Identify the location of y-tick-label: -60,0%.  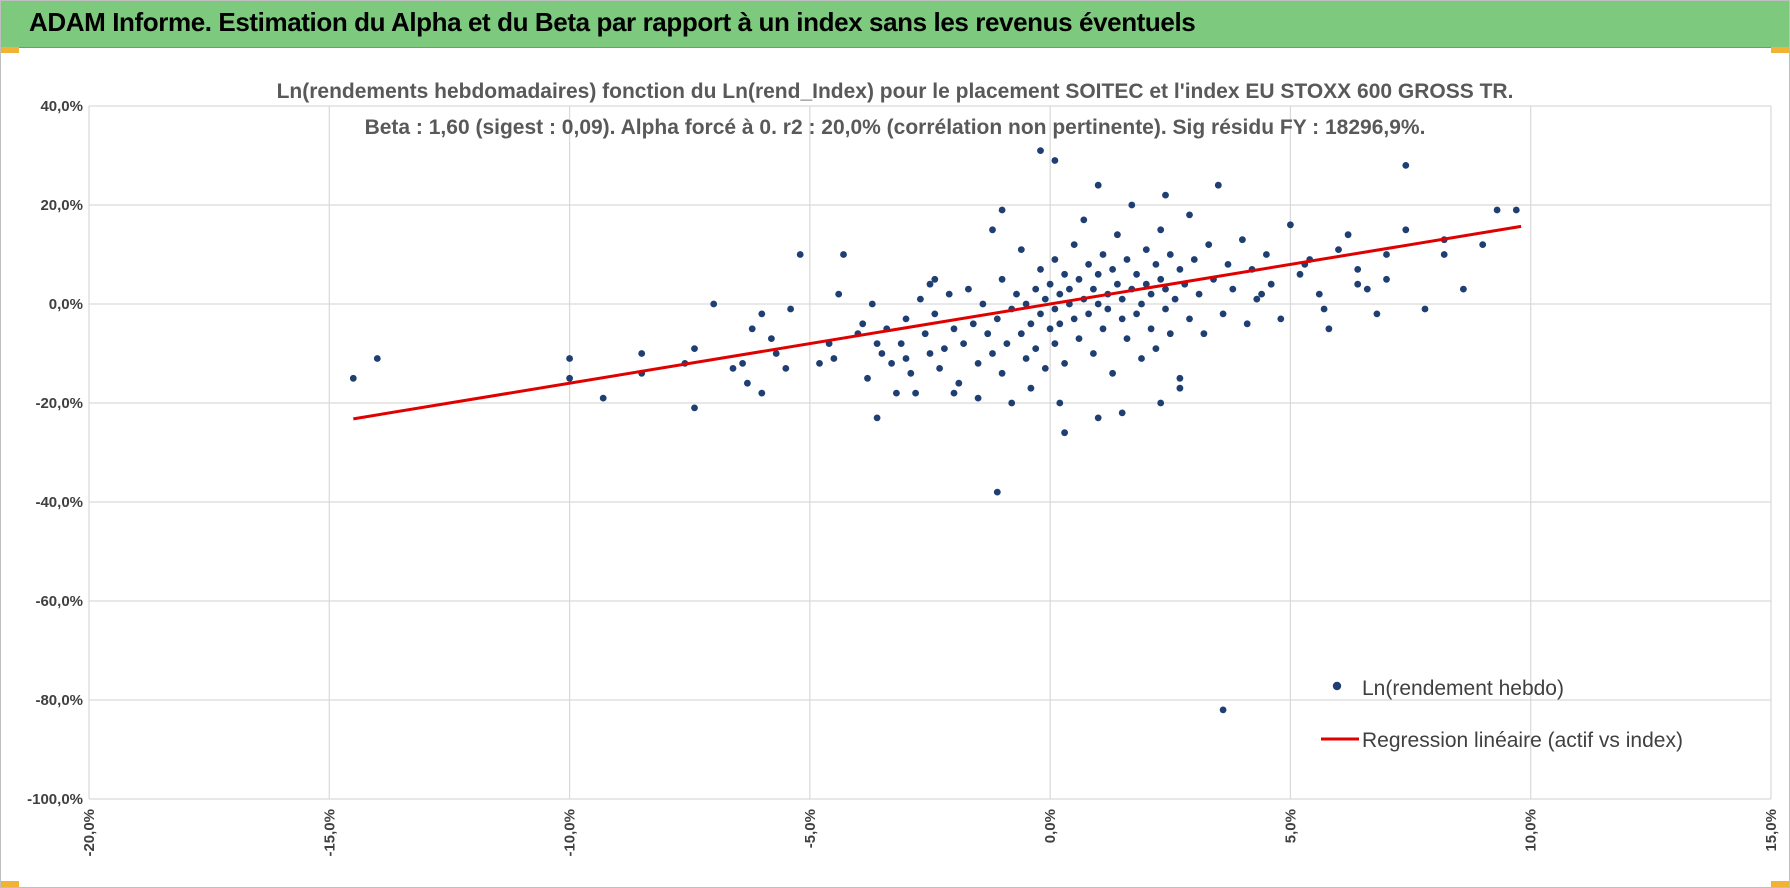
(59, 601).